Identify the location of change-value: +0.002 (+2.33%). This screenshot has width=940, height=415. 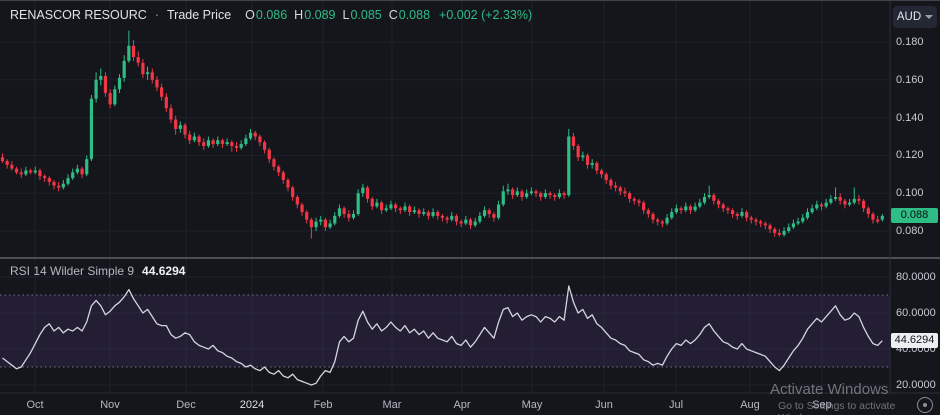
(486, 15).